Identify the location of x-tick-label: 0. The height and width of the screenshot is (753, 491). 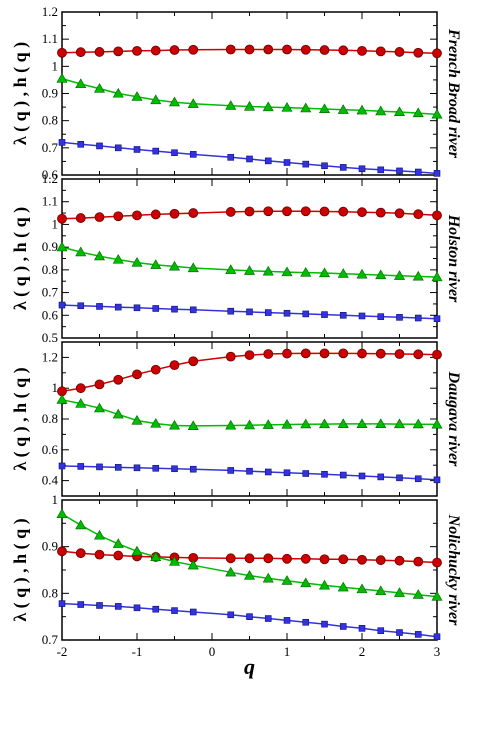
(212, 651).